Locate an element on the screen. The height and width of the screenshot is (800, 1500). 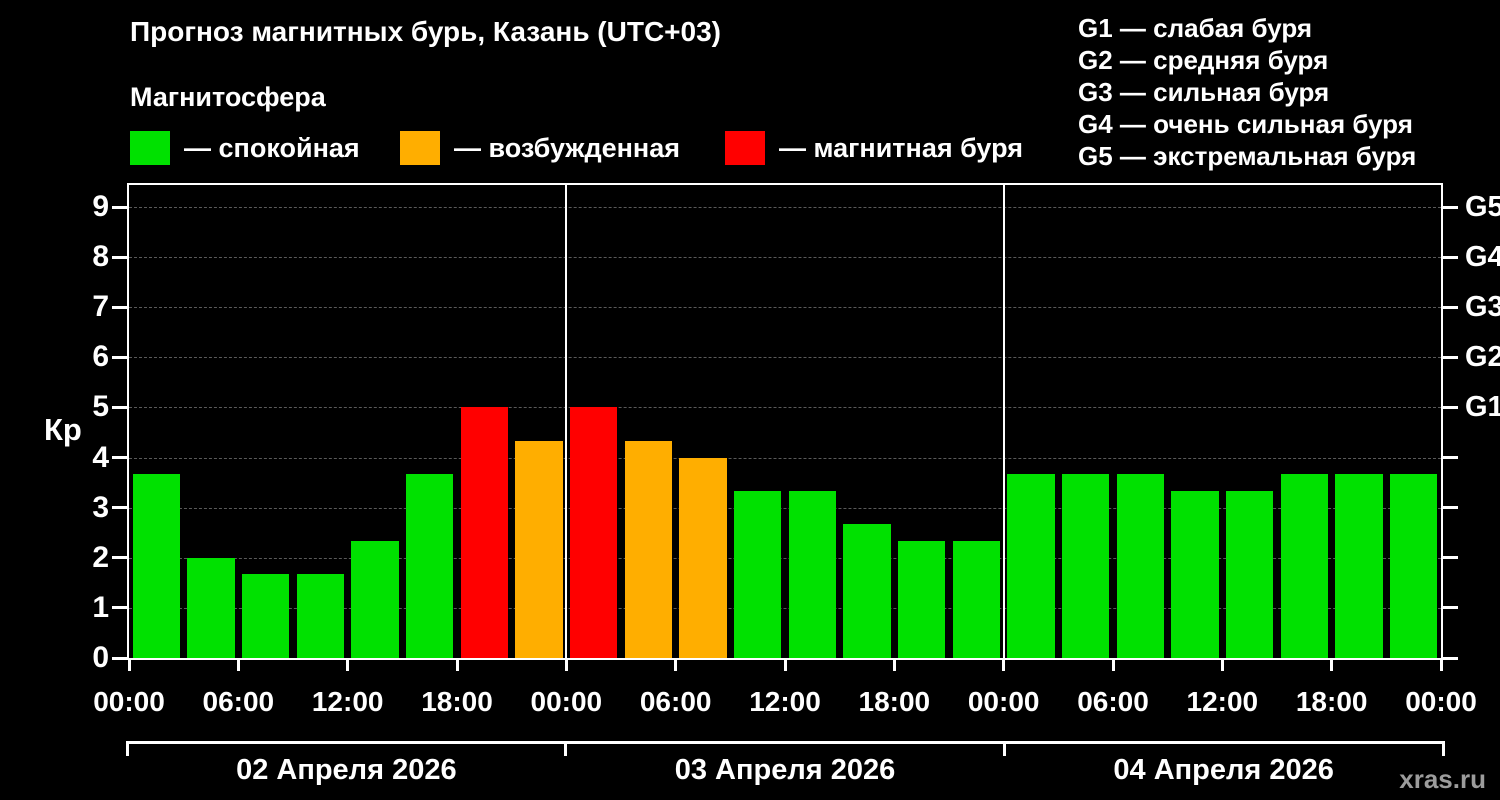
y-tick-label: 5 is located at coordinates (100, 407).